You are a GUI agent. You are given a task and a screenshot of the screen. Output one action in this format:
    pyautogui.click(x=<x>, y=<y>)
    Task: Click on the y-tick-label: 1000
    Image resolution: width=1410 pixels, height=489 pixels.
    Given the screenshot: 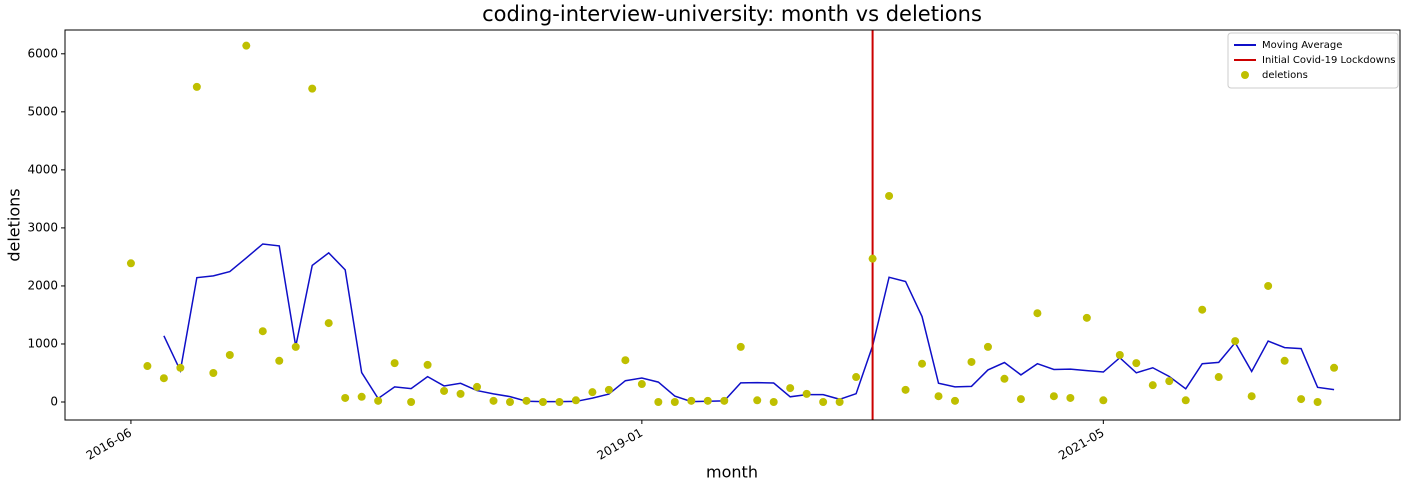 What is the action you would take?
    pyautogui.click(x=42, y=343)
    